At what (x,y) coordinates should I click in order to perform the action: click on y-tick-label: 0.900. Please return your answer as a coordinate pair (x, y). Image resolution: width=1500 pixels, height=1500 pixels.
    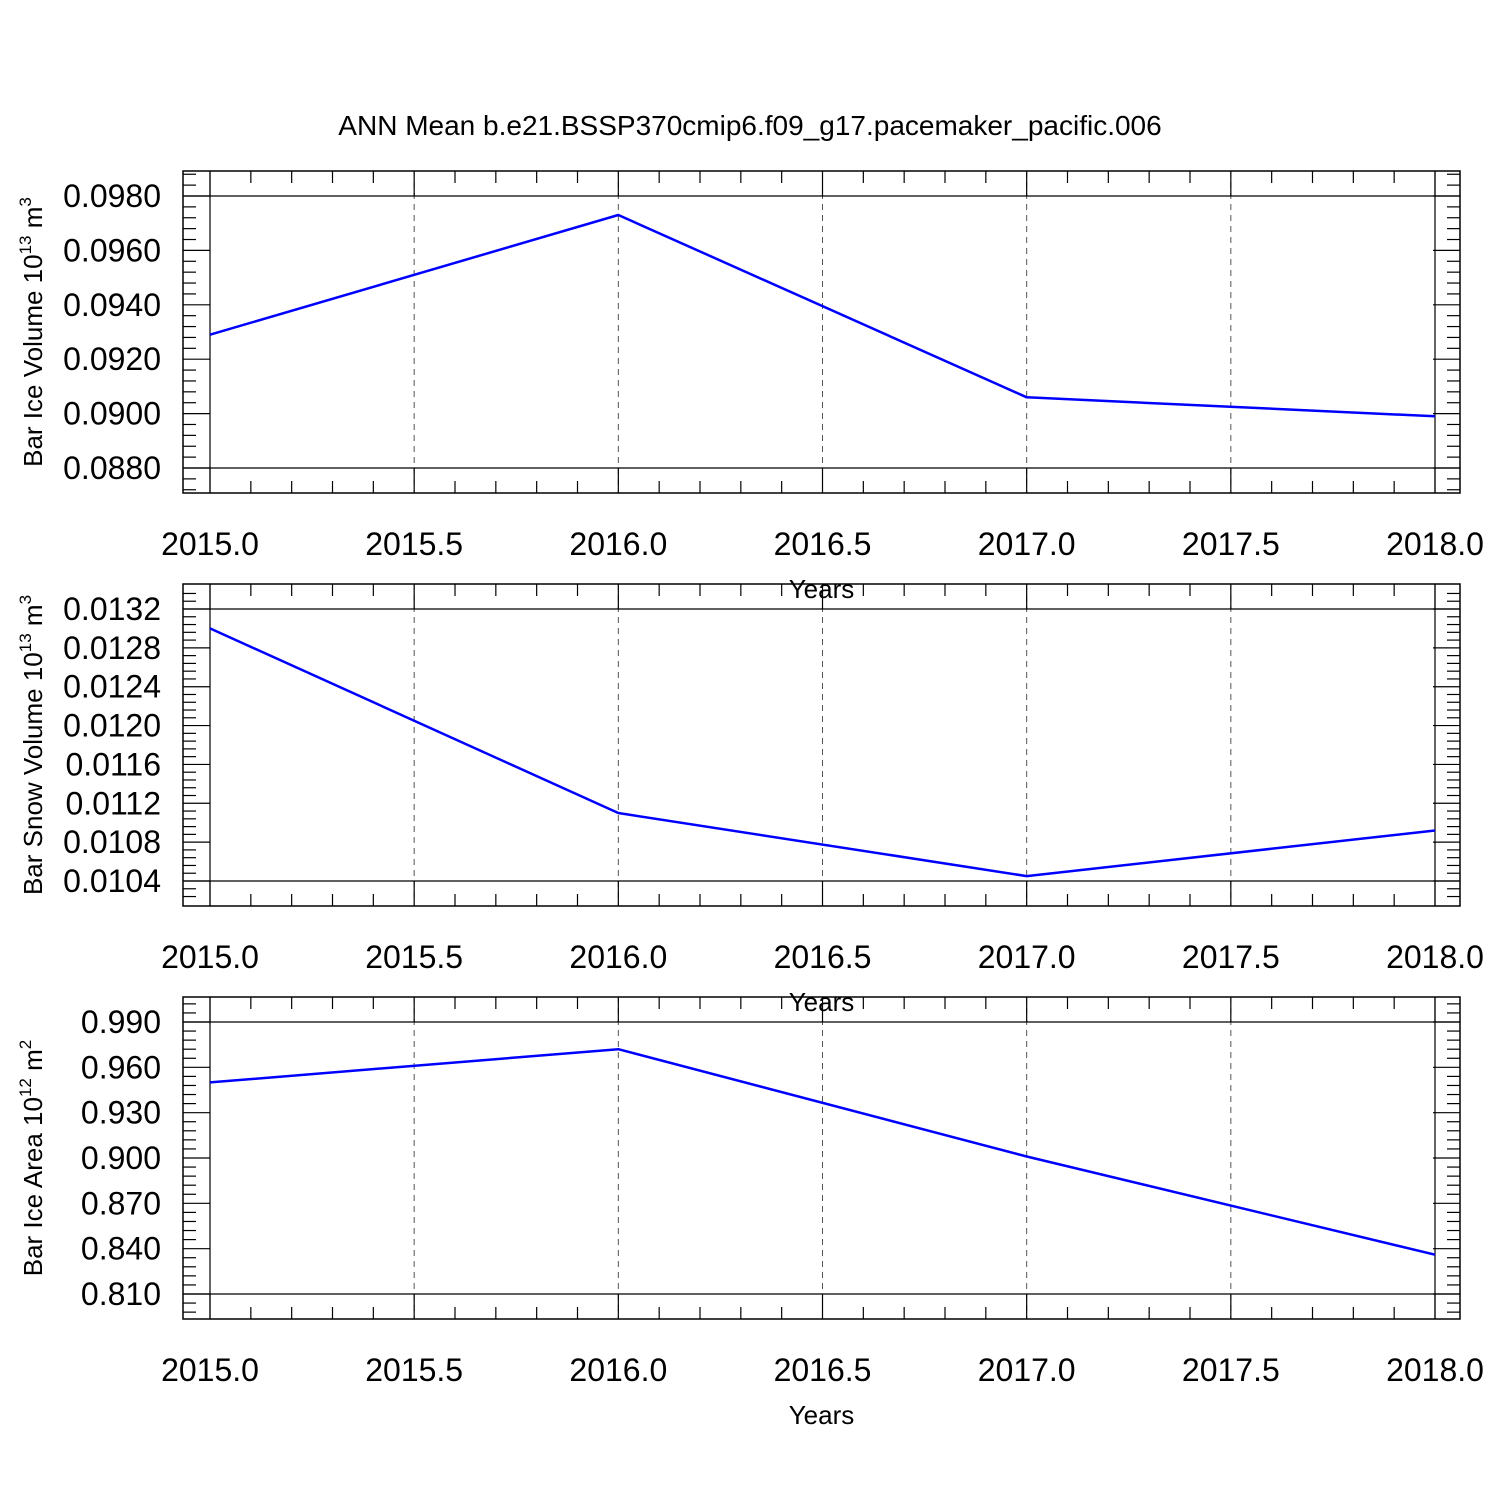
    Looking at the image, I should click on (121, 1158).